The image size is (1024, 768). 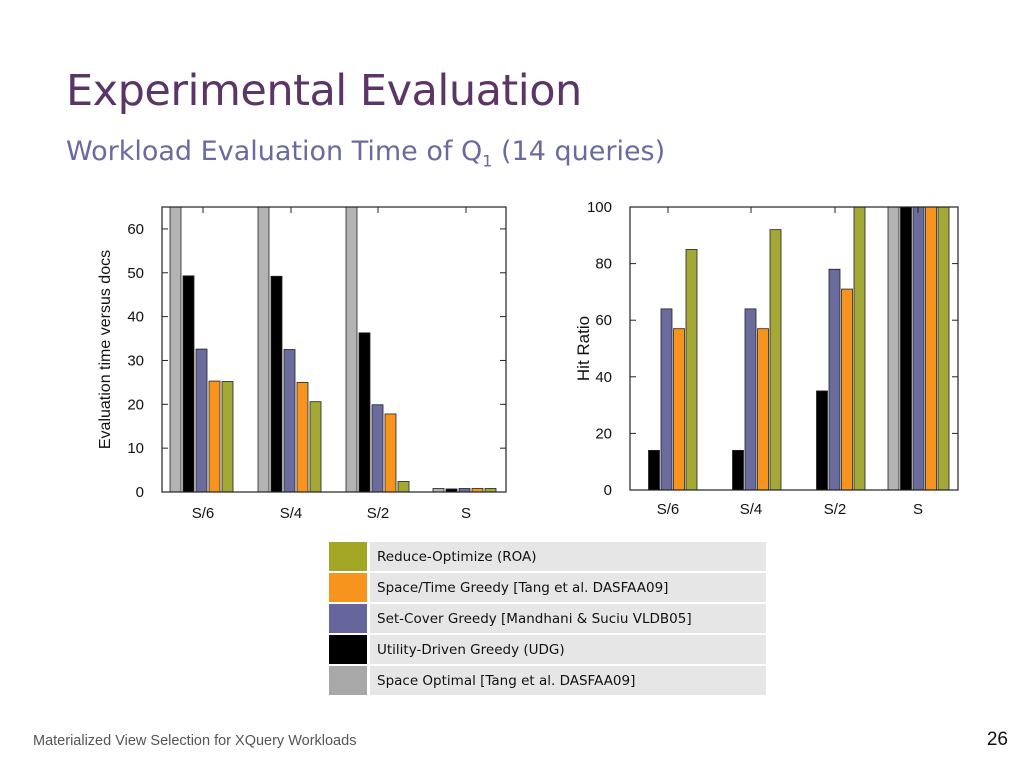 I want to click on legend-item: Space Optimal [Tang et al. DASFAA09], so click(x=547, y=680).